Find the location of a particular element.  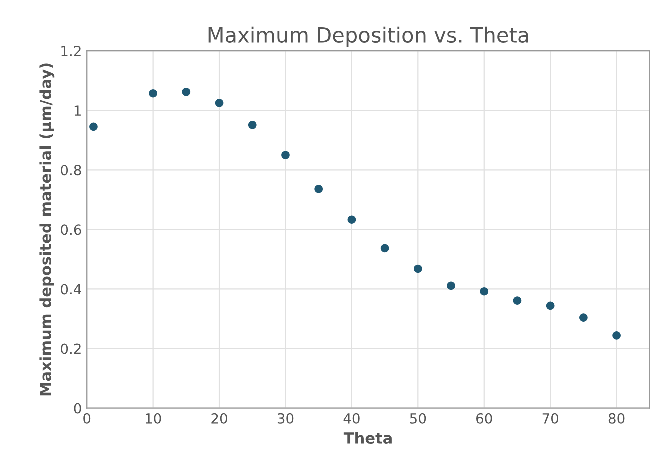

y-tick-label: 0.2 is located at coordinates (71, 349).